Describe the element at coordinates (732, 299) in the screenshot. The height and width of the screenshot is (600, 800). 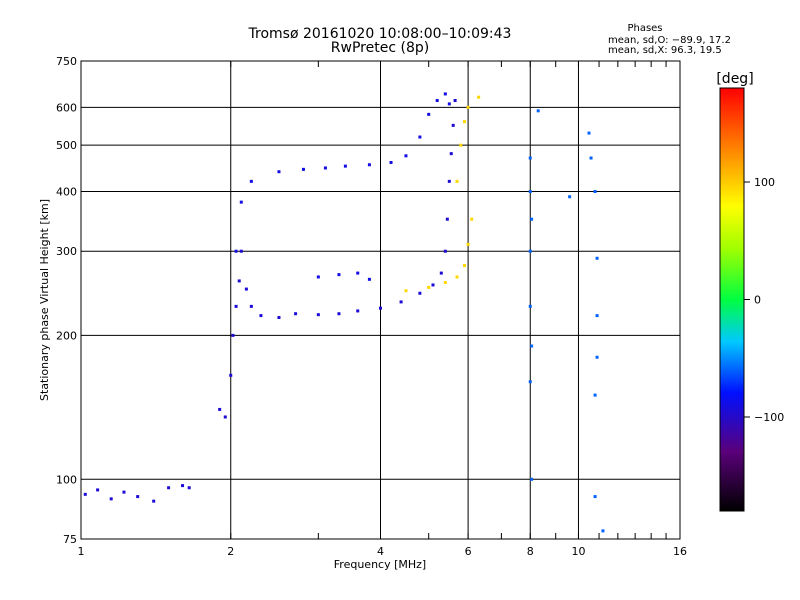
I see `colorbar` at that location.